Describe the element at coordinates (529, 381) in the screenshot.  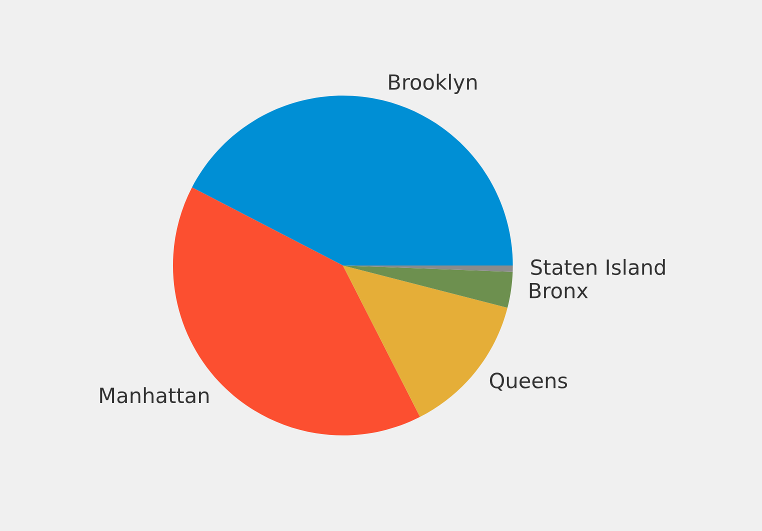
I see `slice-label: Queens` at that location.